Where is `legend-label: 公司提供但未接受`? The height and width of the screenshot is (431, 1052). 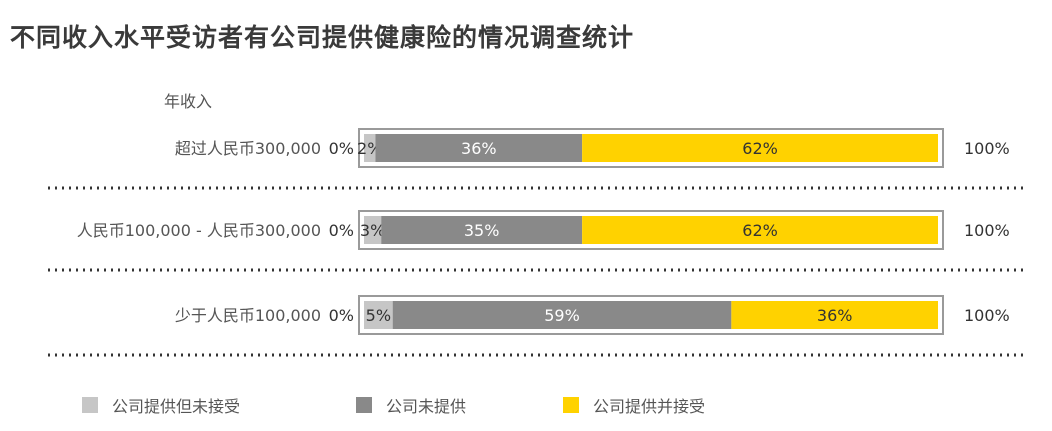
legend-label: 公司提供但未接受 is located at coordinates (176, 406).